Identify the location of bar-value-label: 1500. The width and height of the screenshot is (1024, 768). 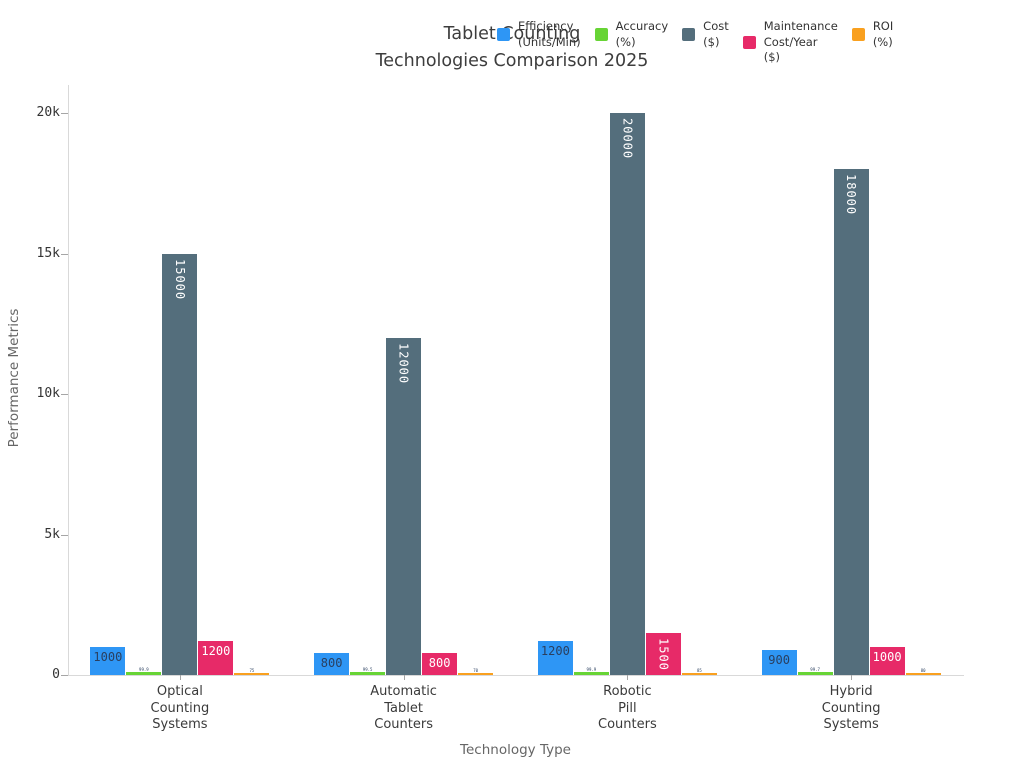
(663, 654).